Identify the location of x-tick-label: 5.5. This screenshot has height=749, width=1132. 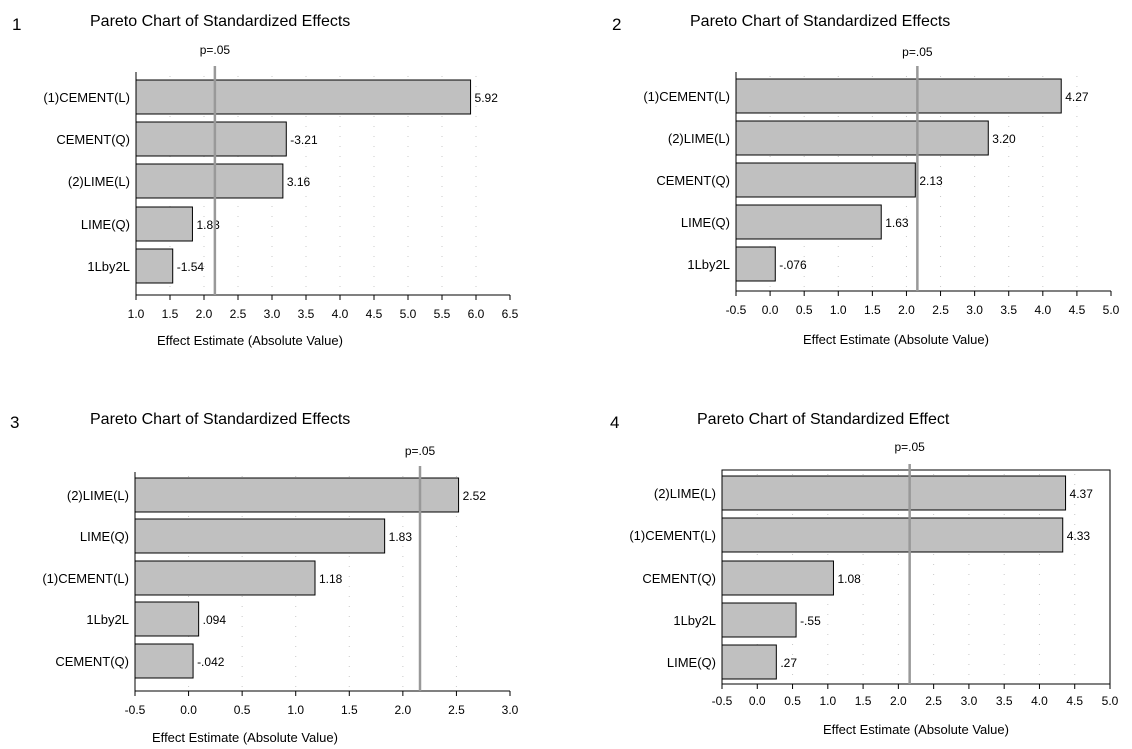
(442, 314).